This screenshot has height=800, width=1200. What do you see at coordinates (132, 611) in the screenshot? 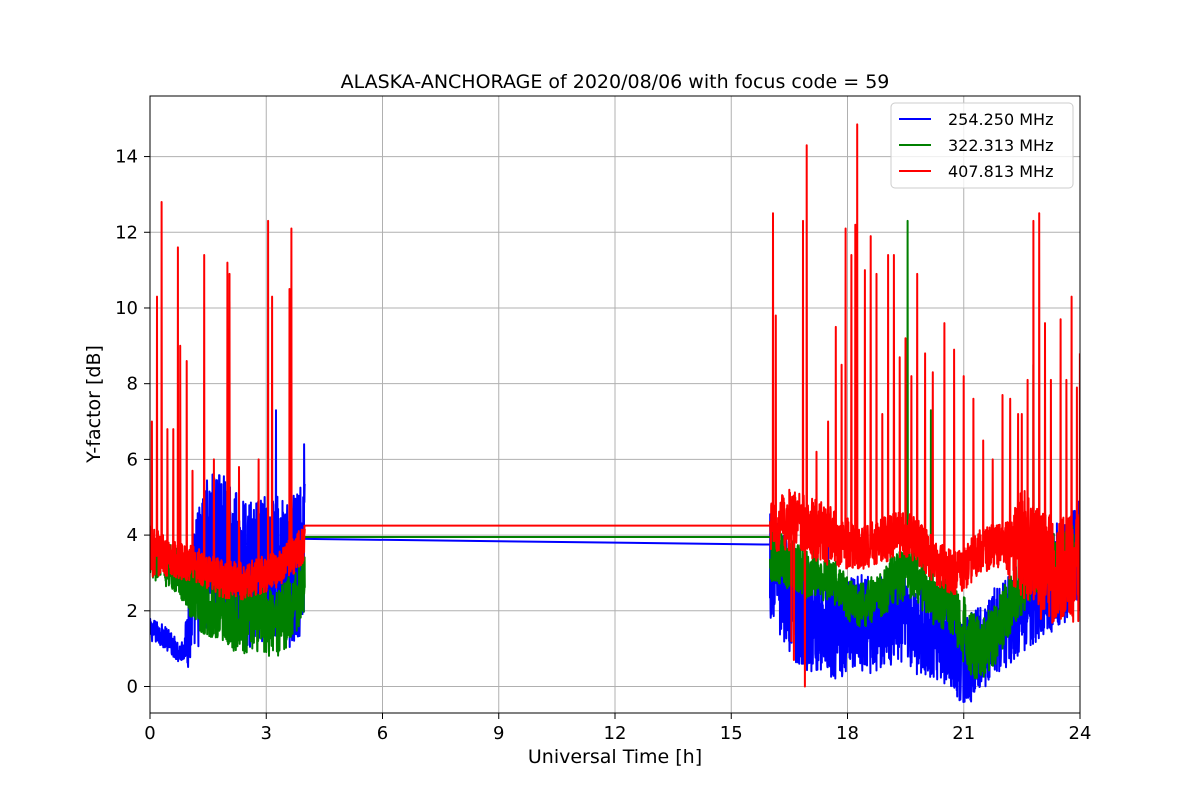
I see `y-tick-label: 2` at bounding box center [132, 611].